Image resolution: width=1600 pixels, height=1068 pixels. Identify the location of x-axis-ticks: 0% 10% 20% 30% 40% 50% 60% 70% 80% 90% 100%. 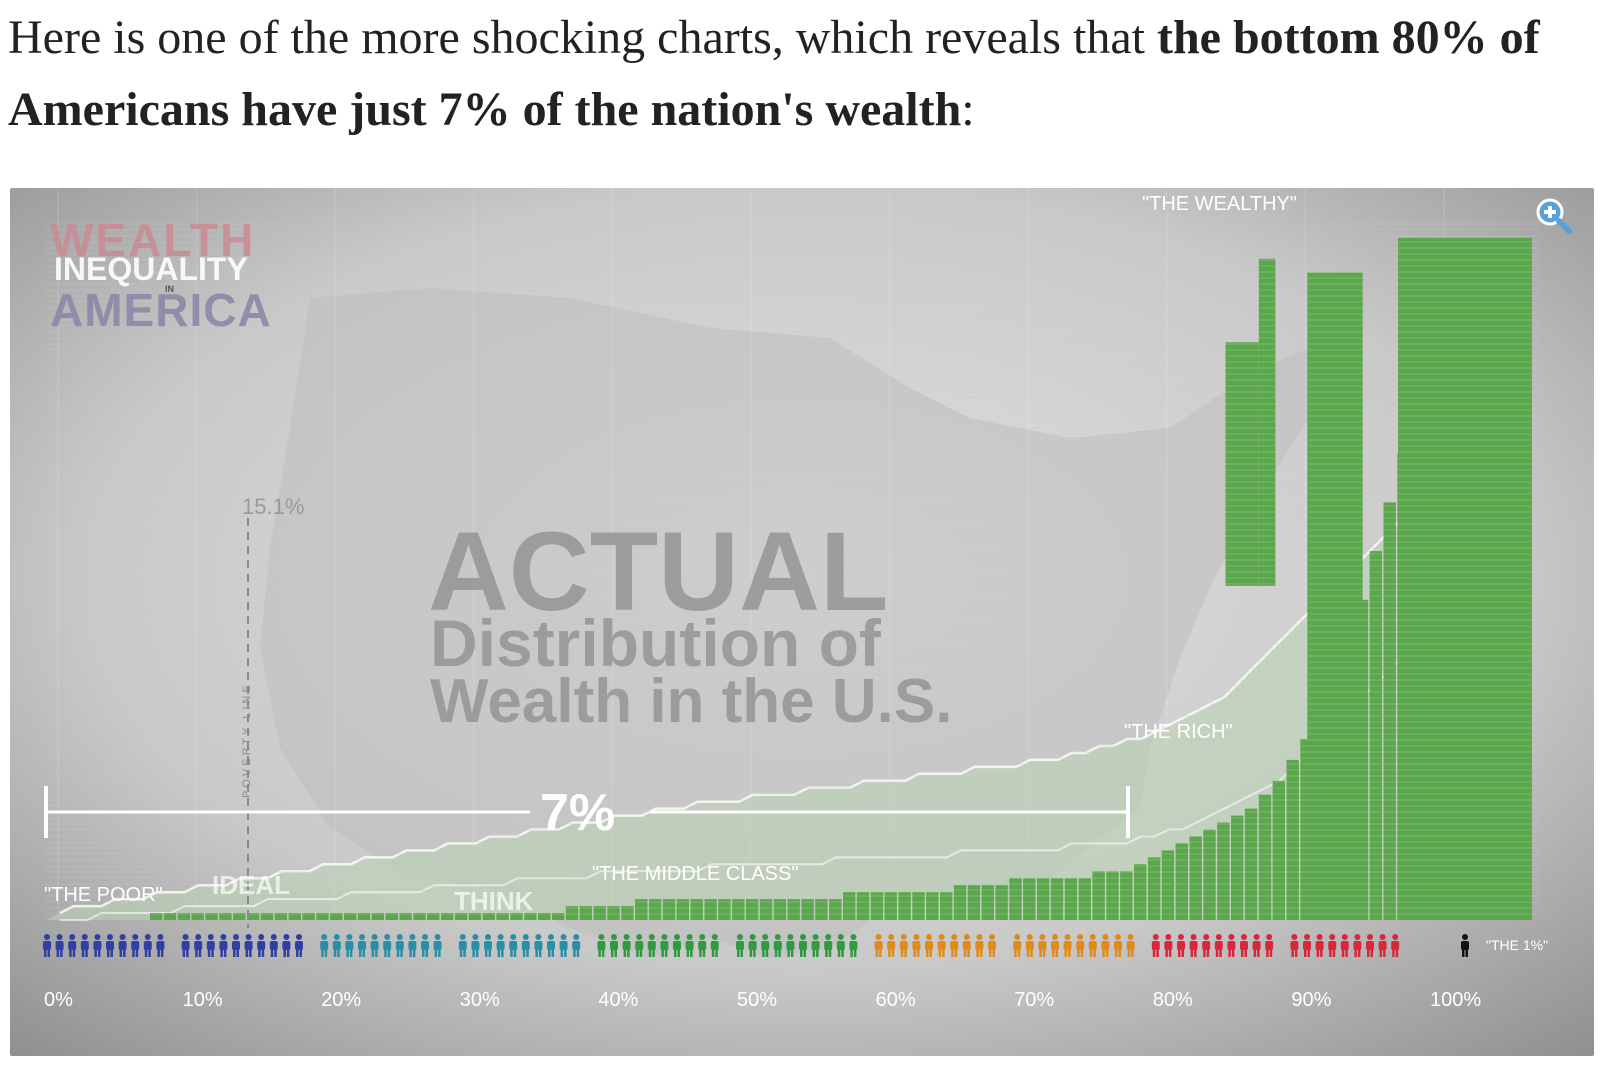
(762, 1000).